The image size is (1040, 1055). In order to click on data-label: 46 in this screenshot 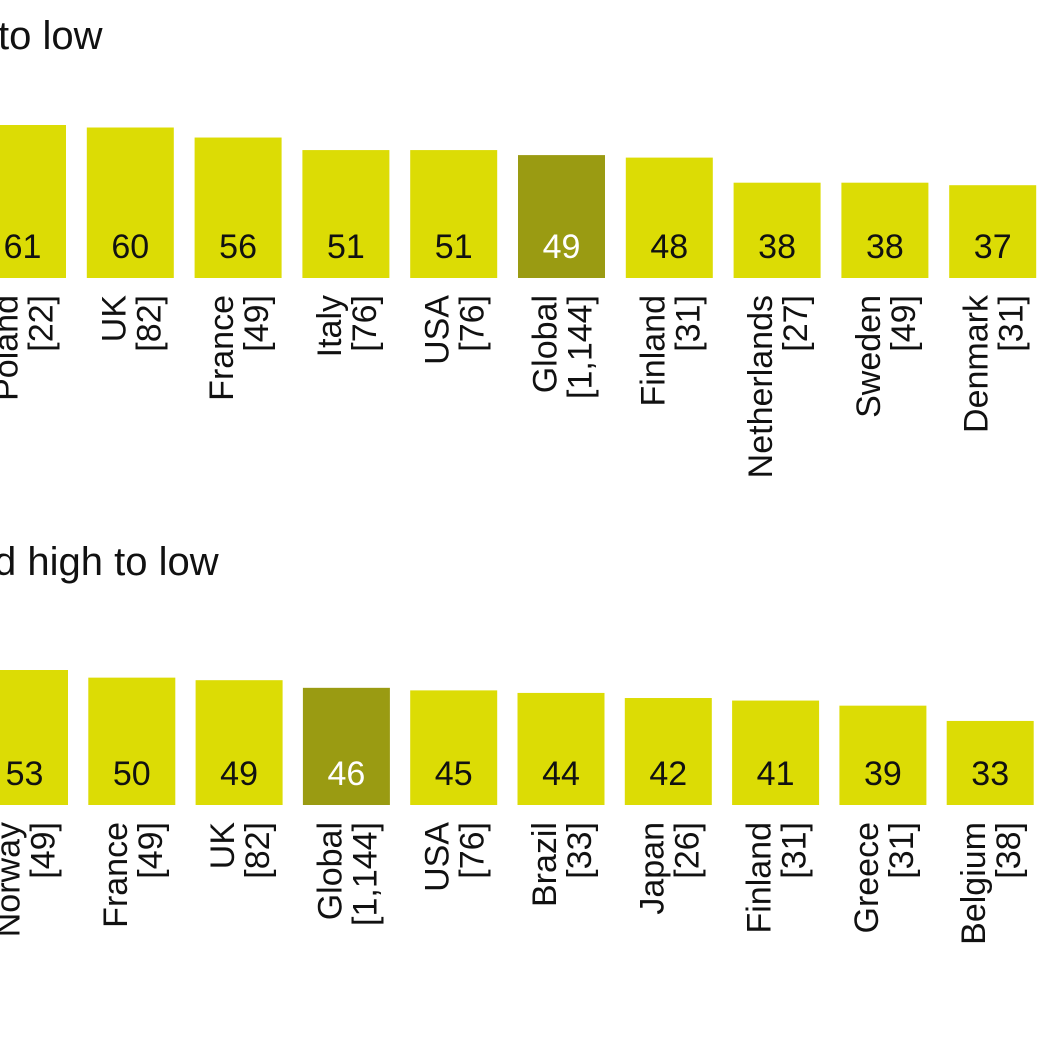, I will do `click(346, 774)`.